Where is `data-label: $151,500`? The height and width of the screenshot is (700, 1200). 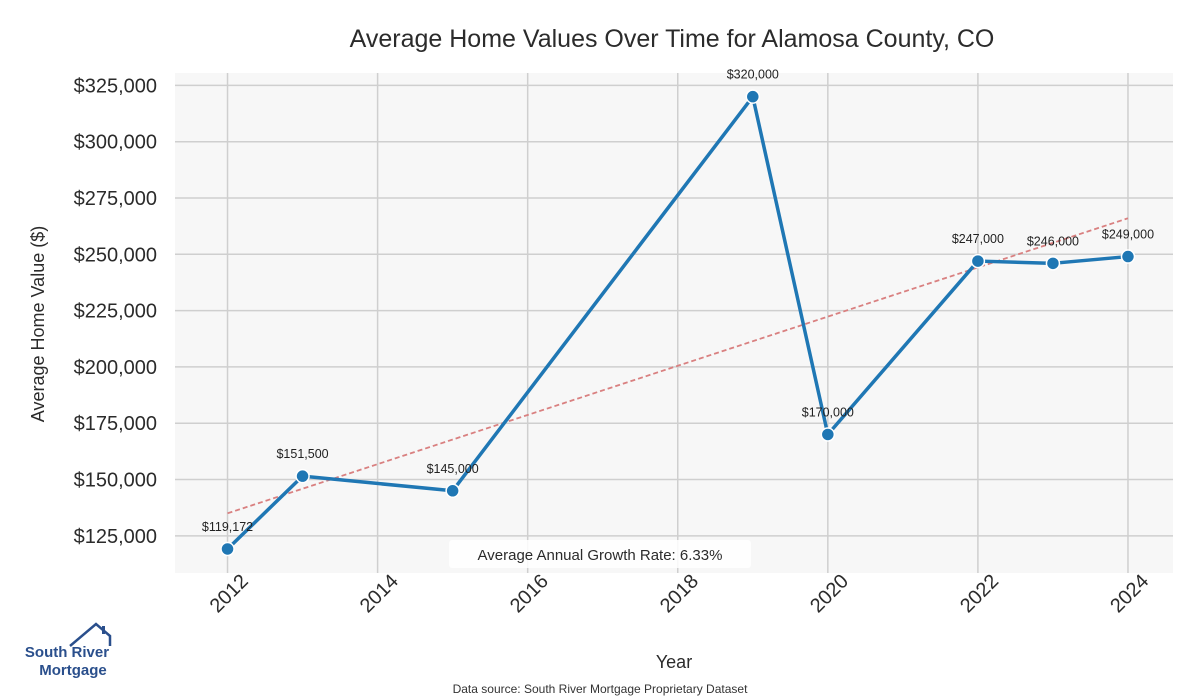 data-label: $151,500 is located at coordinates (302, 454).